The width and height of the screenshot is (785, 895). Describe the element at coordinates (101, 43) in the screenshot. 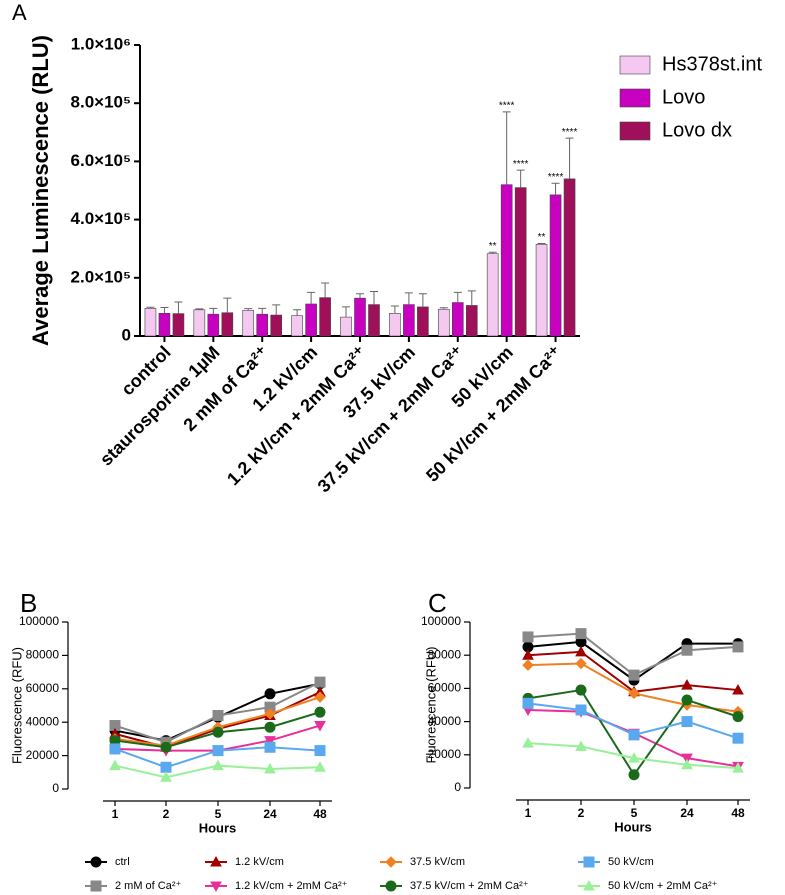

I see `y-tick-label: 1.0×10⁶` at that location.